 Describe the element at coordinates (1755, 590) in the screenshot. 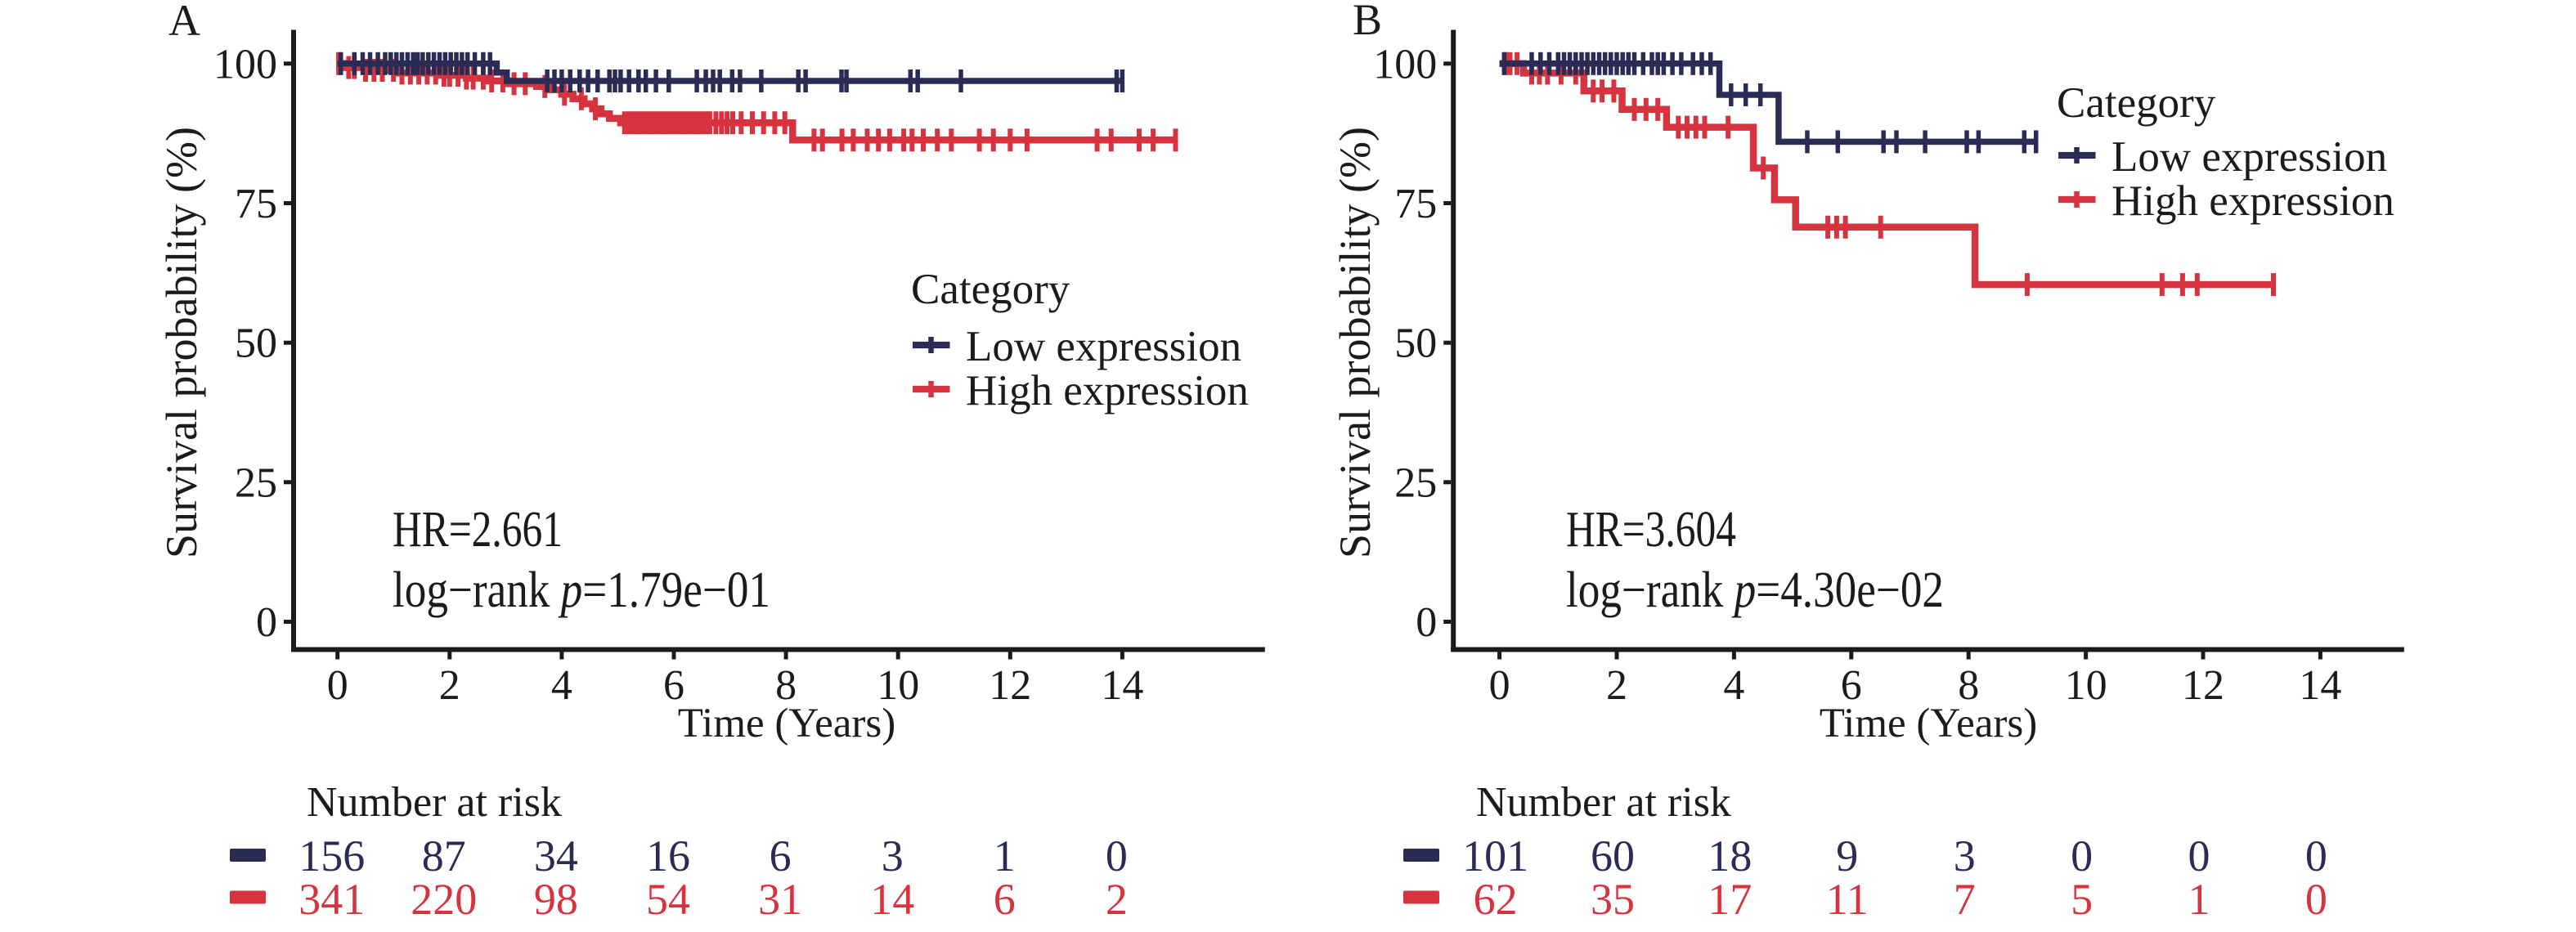

I see `svg-text: log−rank p=4.30e−02` at that location.